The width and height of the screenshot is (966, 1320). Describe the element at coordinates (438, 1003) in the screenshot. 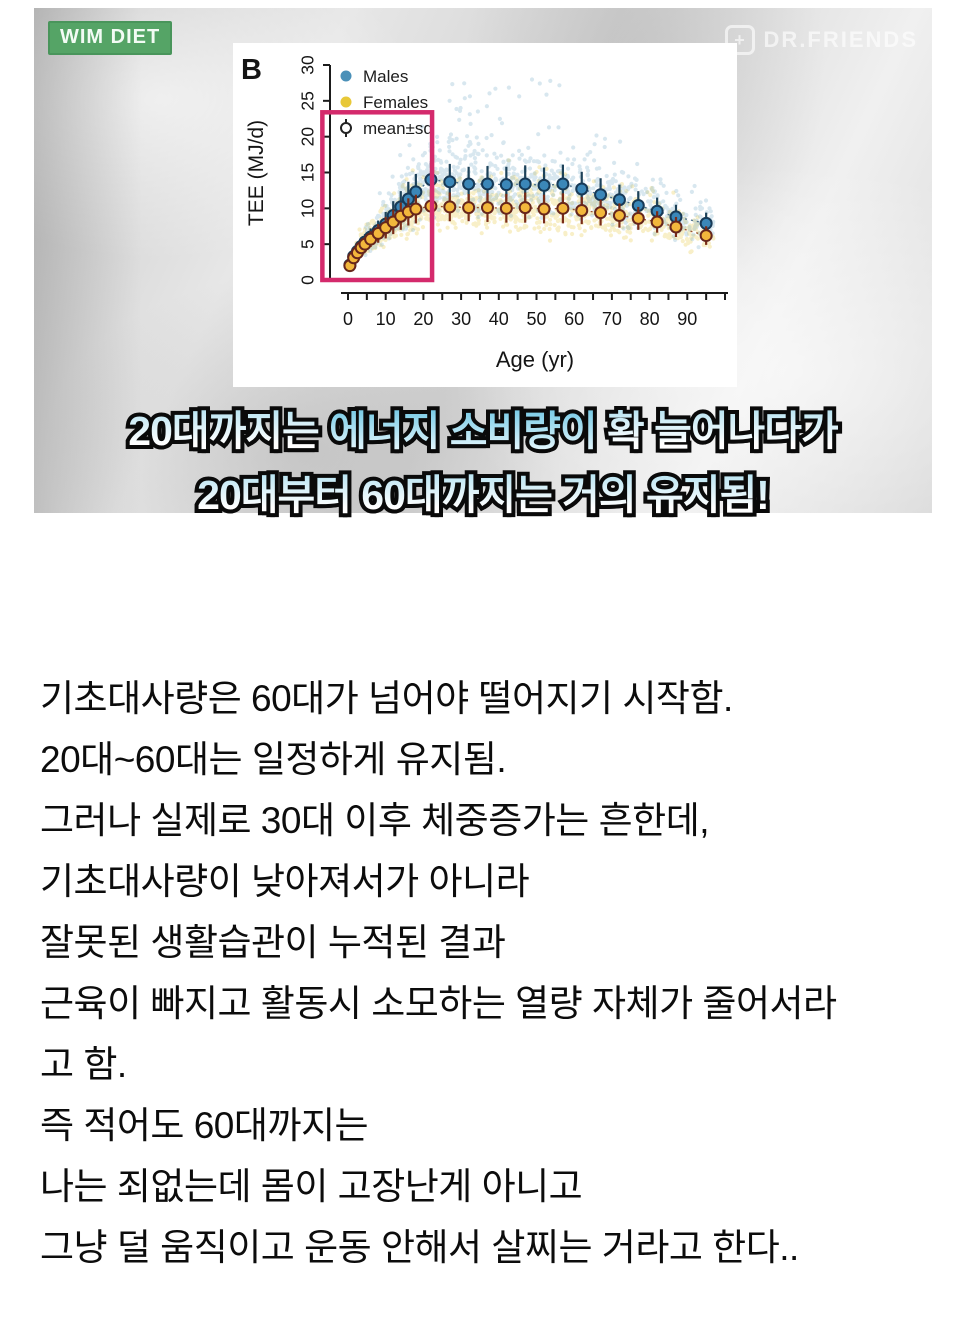

I see `body-text-line: 근육이 빠지고 활동시 소모하는 열량 자체가 줄어서라` at that location.